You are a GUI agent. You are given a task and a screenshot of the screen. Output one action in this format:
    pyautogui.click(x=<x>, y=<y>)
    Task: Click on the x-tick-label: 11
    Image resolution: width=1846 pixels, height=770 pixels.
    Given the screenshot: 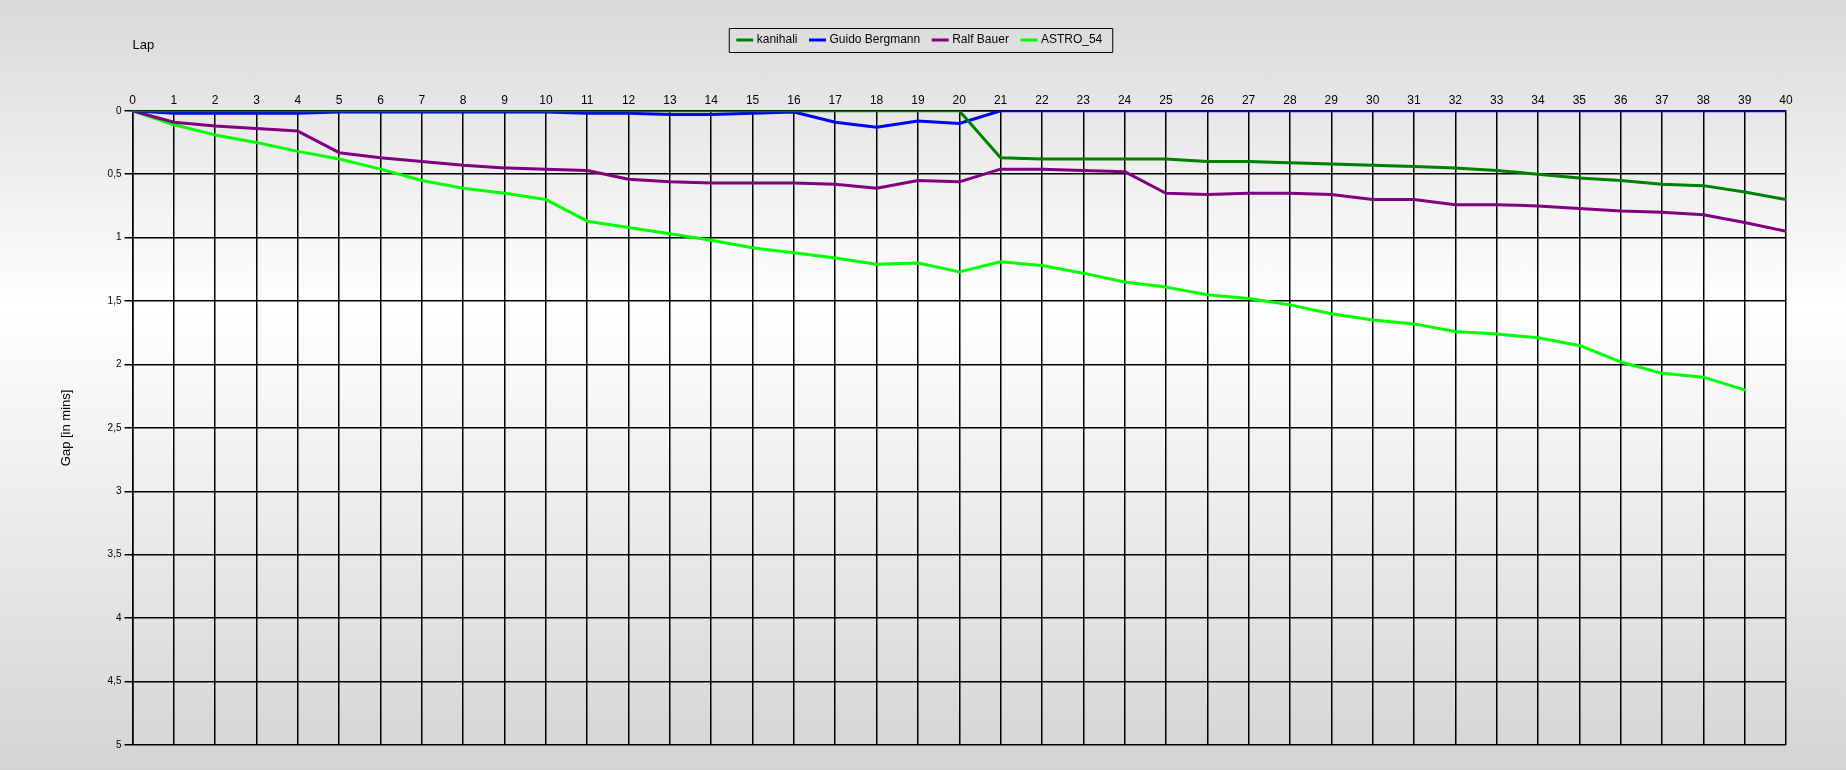 What is the action you would take?
    pyautogui.click(x=587, y=99)
    